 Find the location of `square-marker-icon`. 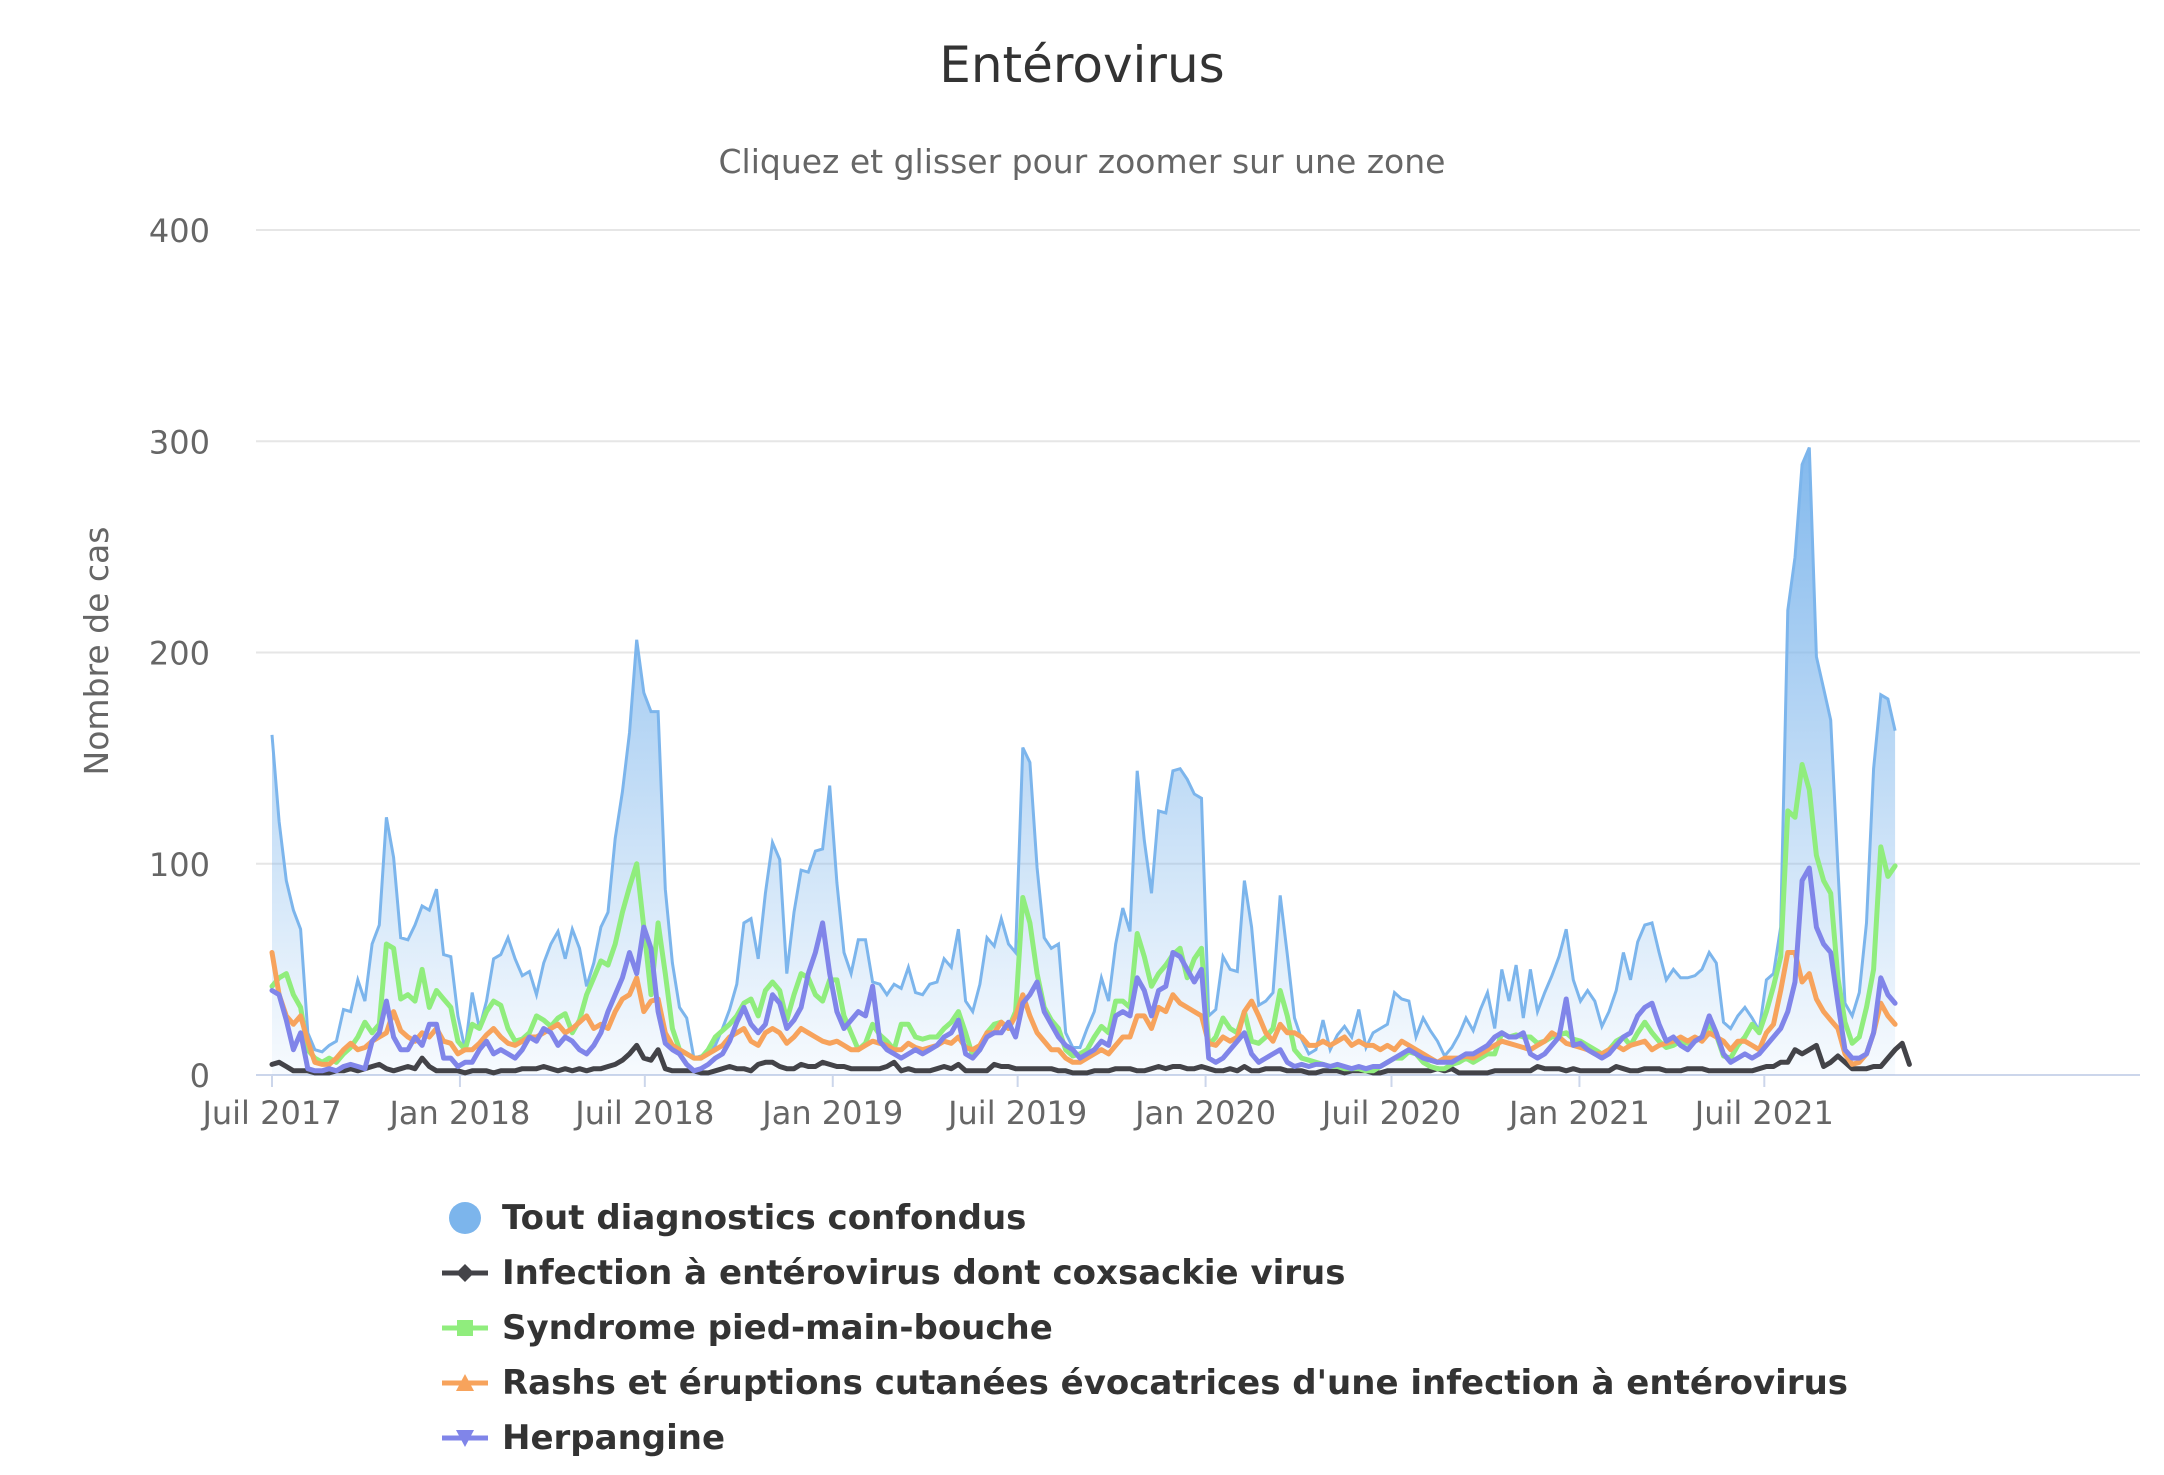

square-marker-icon is located at coordinates (465, 1327).